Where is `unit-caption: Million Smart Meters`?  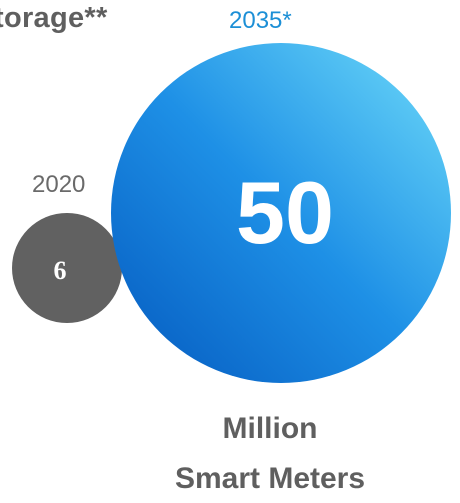
unit-caption: Million Smart Meters is located at coordinates (270, 453).